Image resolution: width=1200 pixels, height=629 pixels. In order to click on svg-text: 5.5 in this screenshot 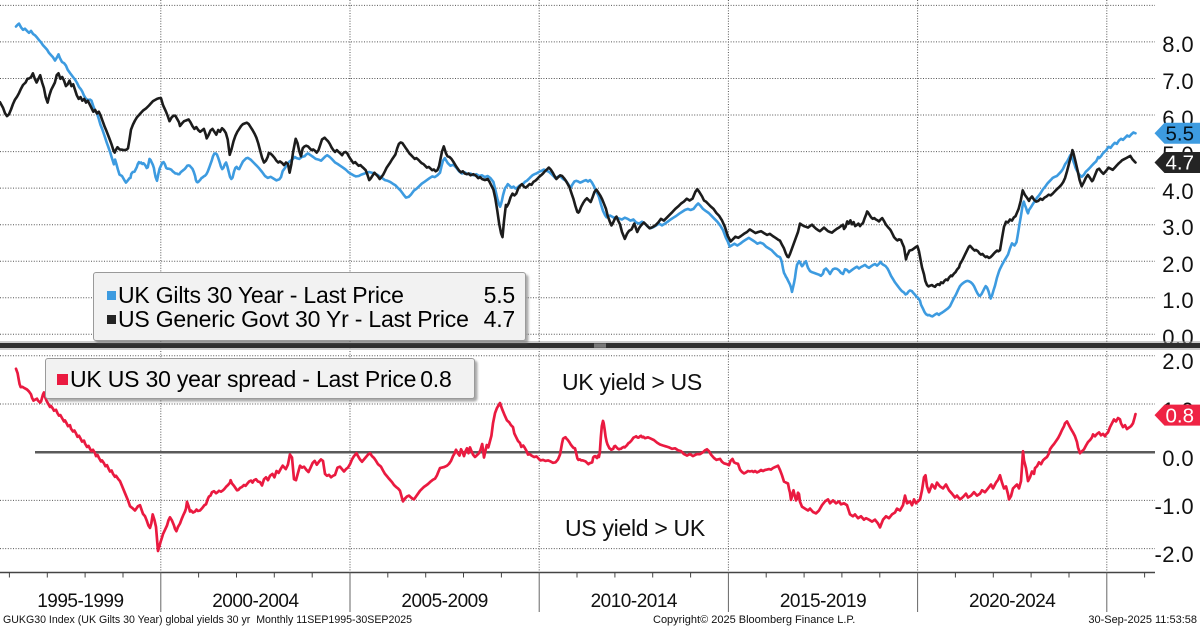, I will do `click(1180, 134)`.